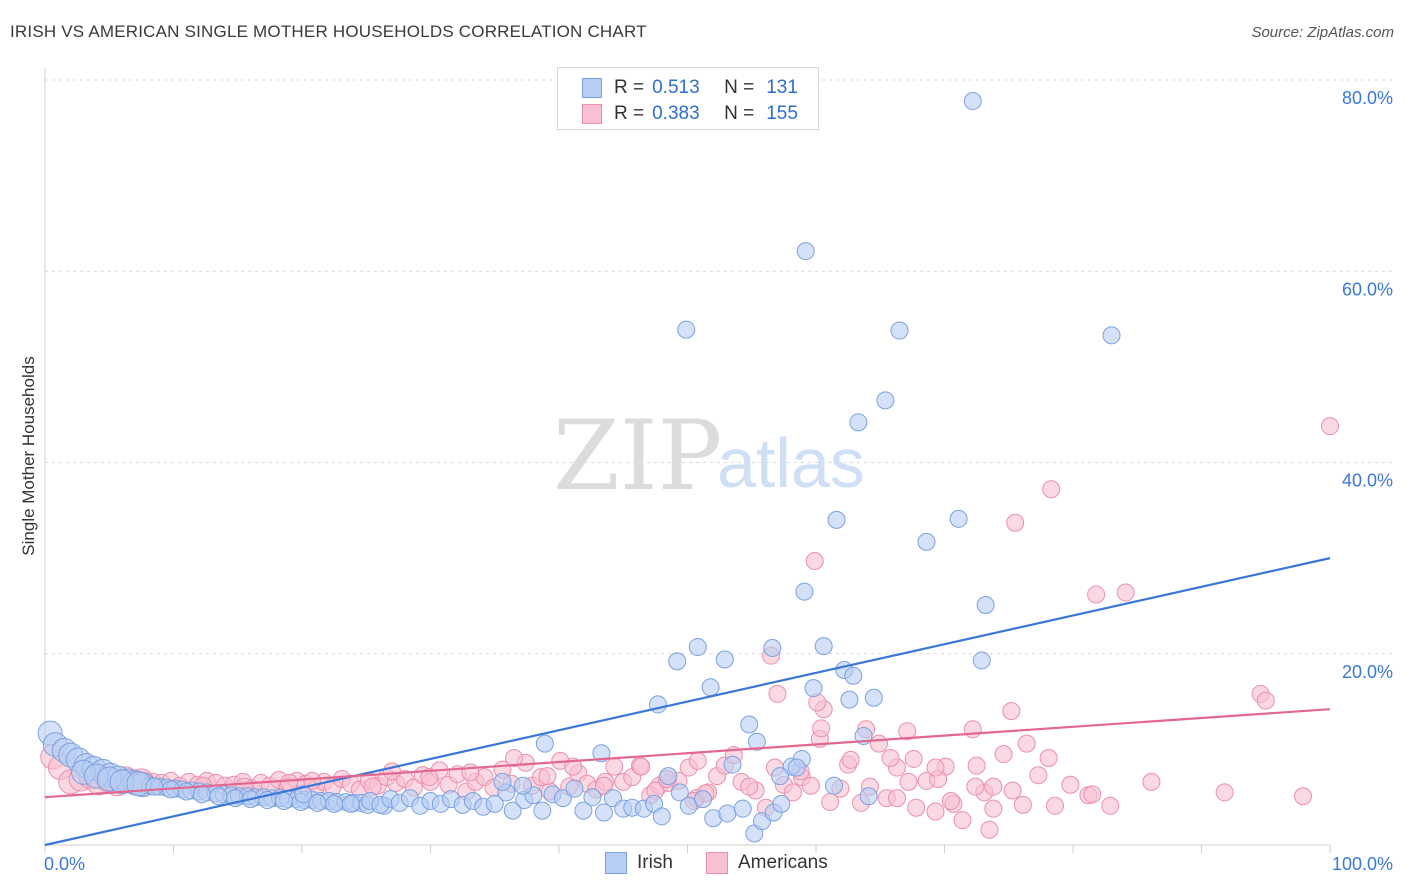 The height and width of the screenshot is (892, 1406). What do you see at coordinates (1362, 864) in the screenshot?
I see `x-tick-label-max: 100.0%` at bounding box center [1362, 864].